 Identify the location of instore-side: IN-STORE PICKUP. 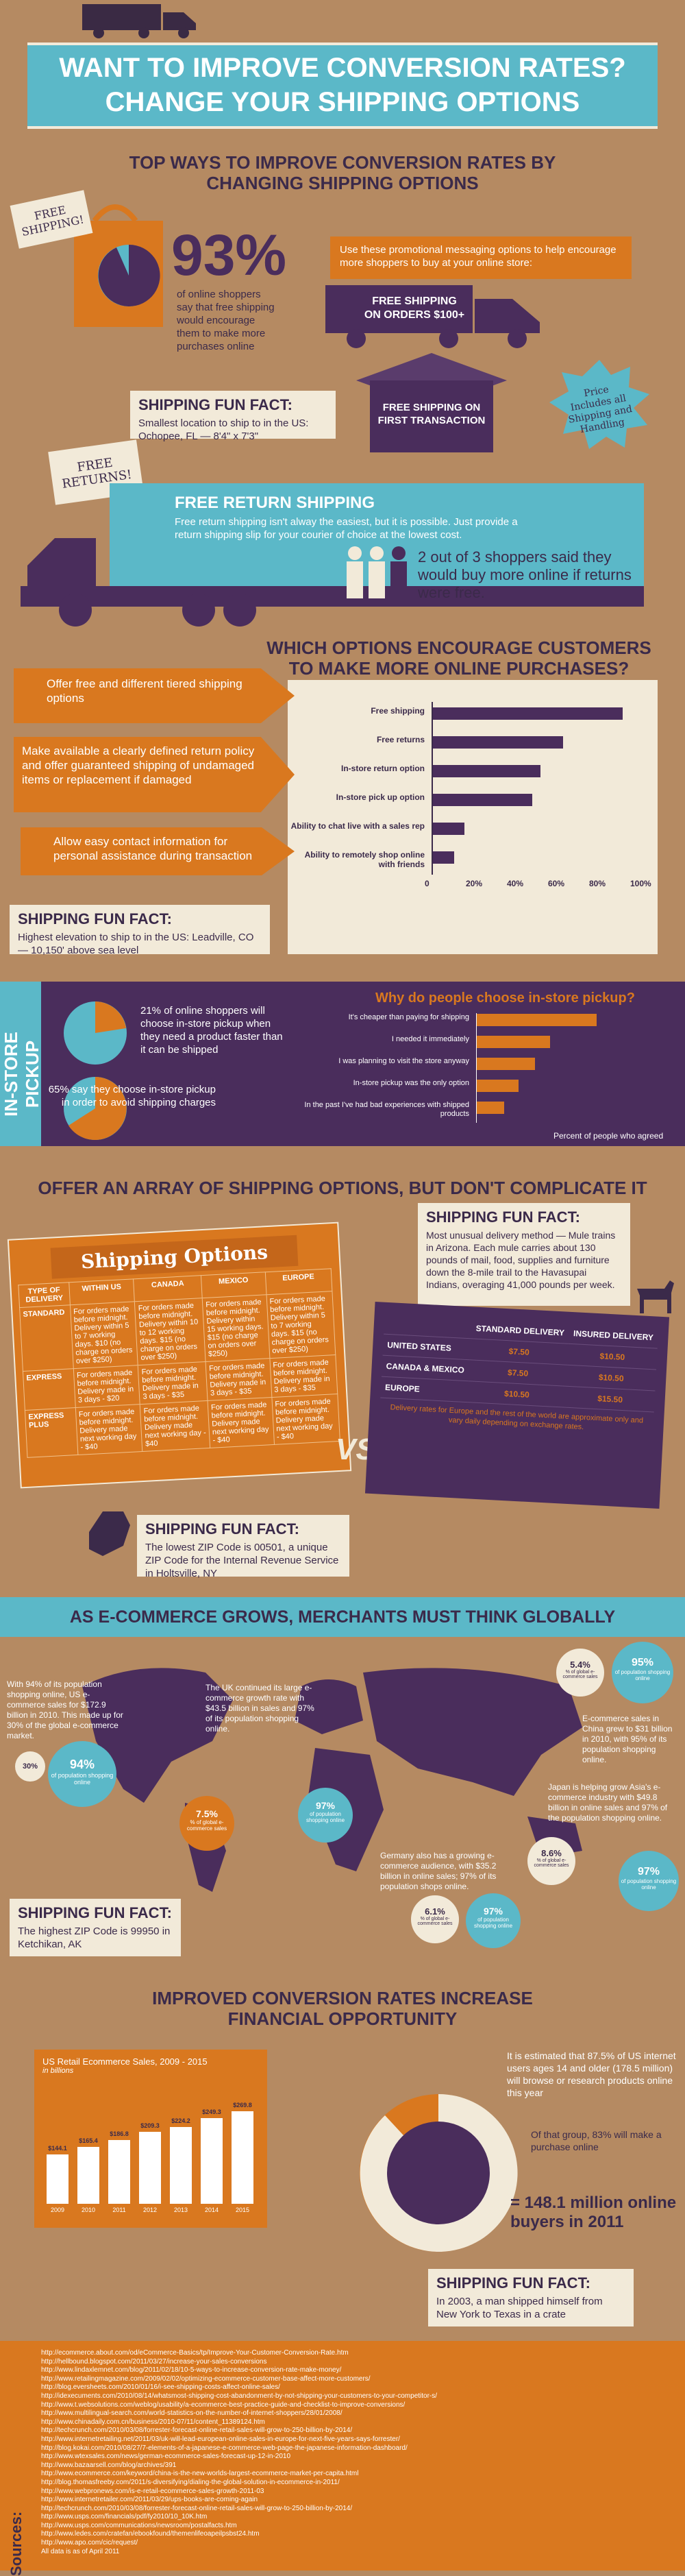
(21, 1064).